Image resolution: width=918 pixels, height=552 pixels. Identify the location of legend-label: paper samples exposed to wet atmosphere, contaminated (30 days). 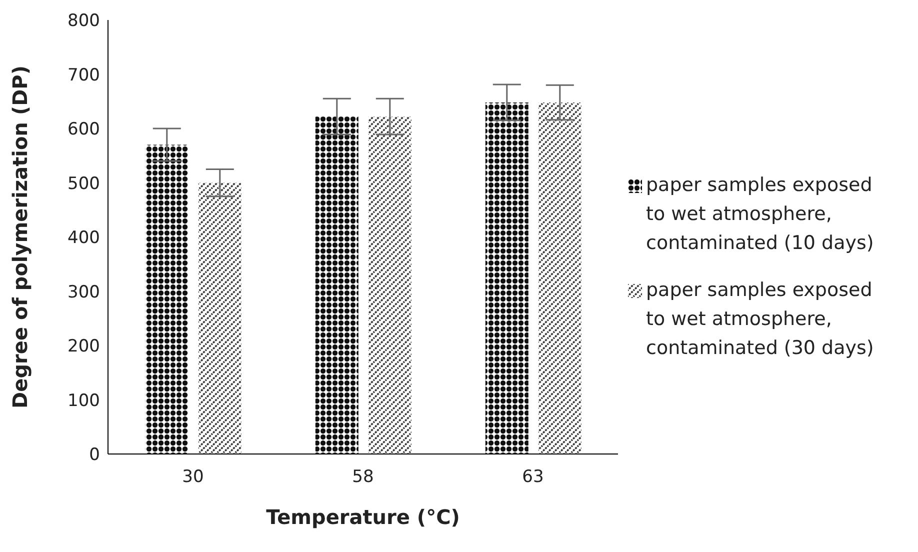
(760, 319).